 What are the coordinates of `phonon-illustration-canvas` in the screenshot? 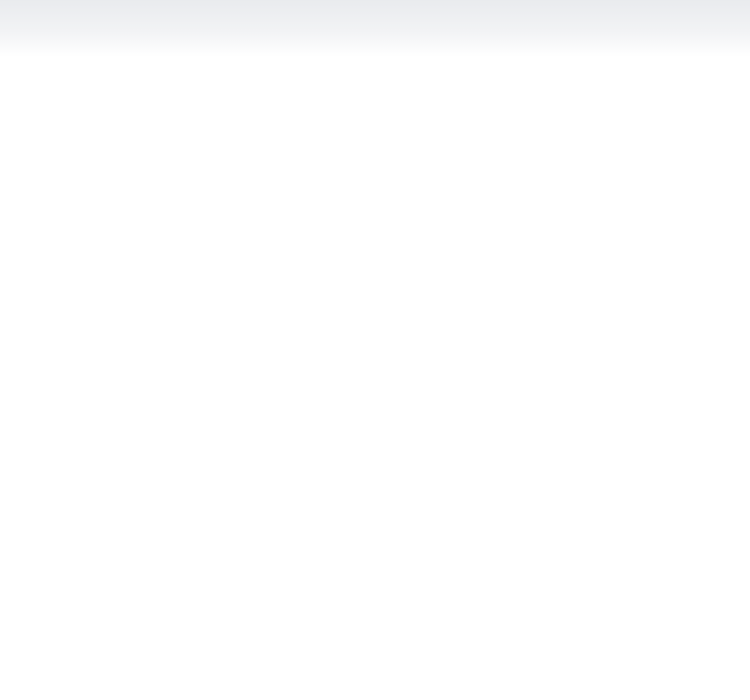 It's located at (375, 28).